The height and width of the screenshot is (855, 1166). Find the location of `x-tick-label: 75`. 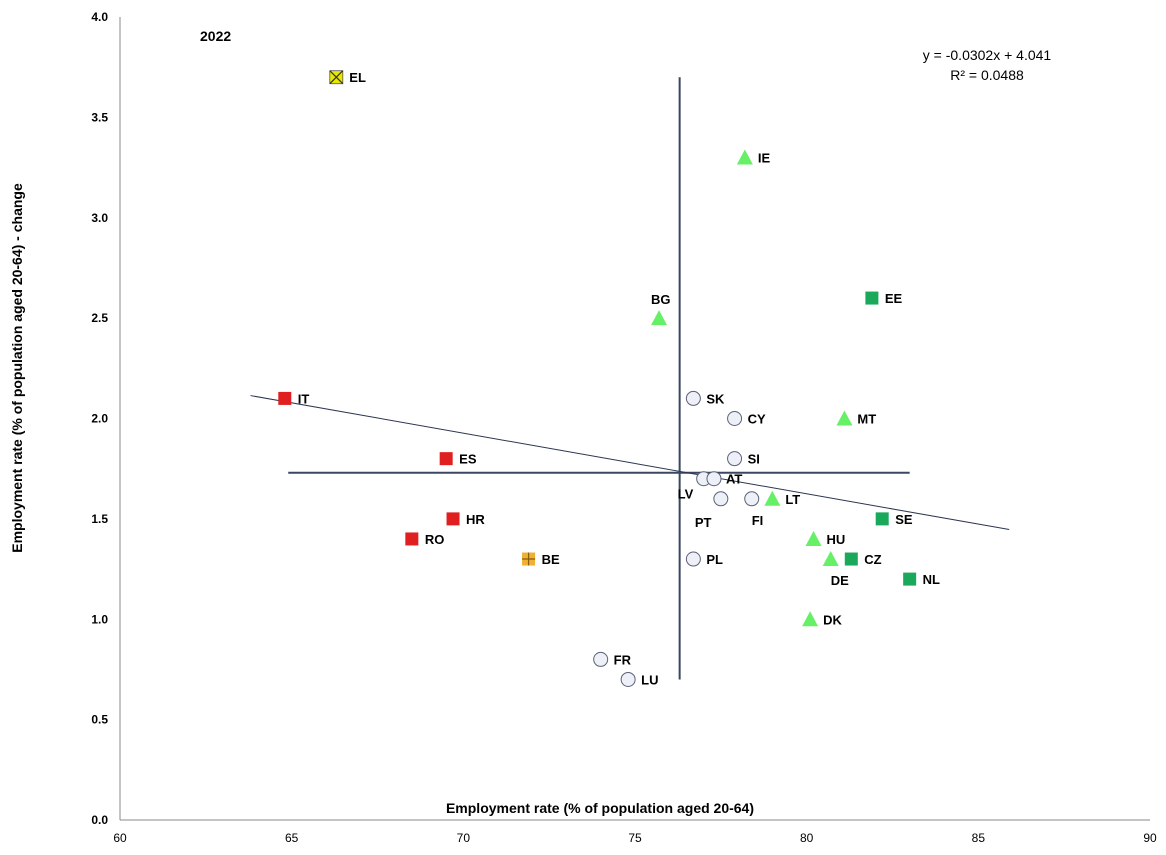

x-tick-label: 75 is located at coordinates (635, 838).